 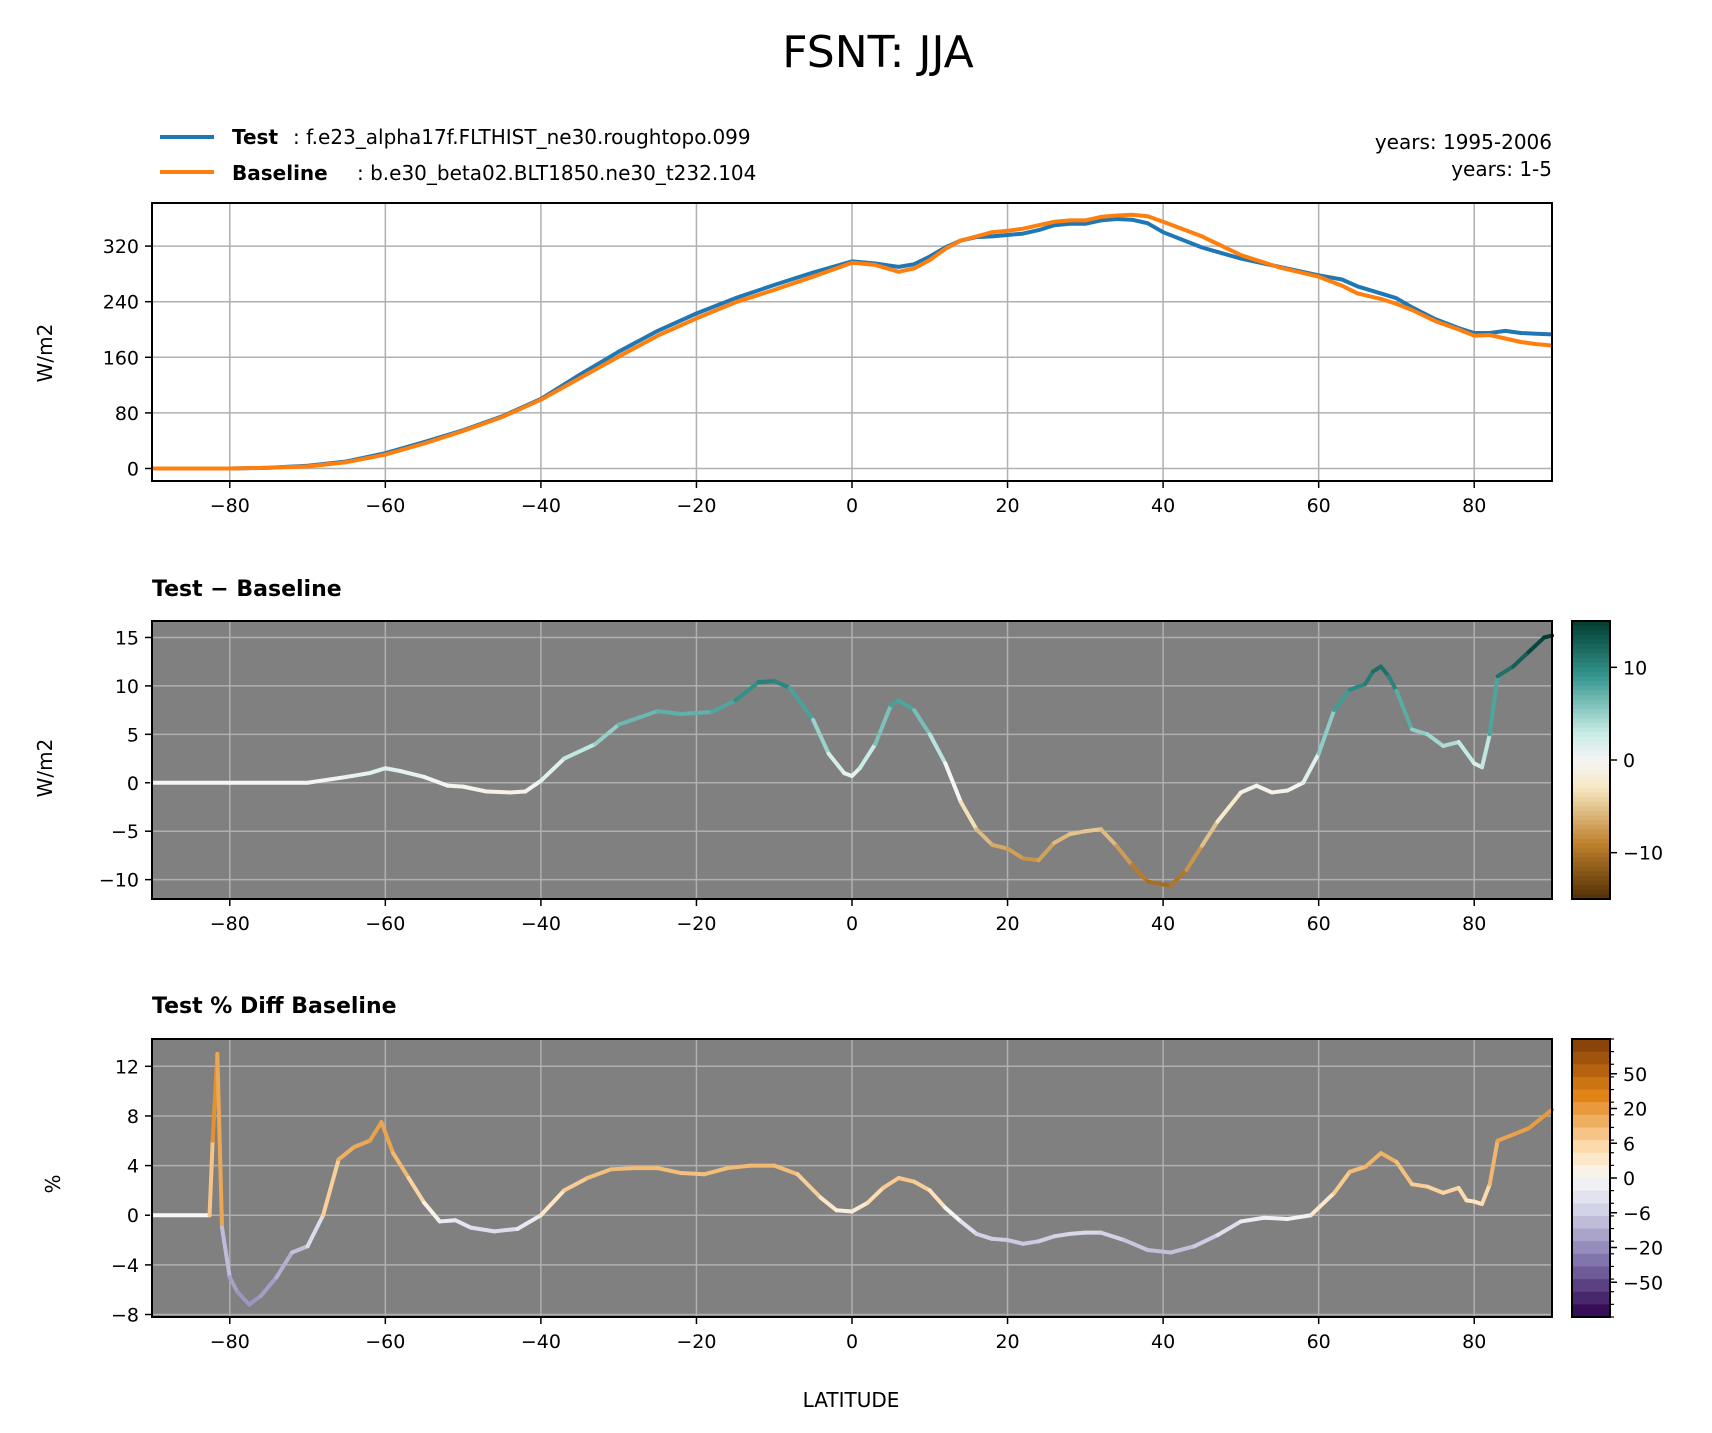 What do you see at coordinates (1501, 169) in the screenshot?
I see `baseline-years: years: 1-5` at bounding box center [1501, 169].